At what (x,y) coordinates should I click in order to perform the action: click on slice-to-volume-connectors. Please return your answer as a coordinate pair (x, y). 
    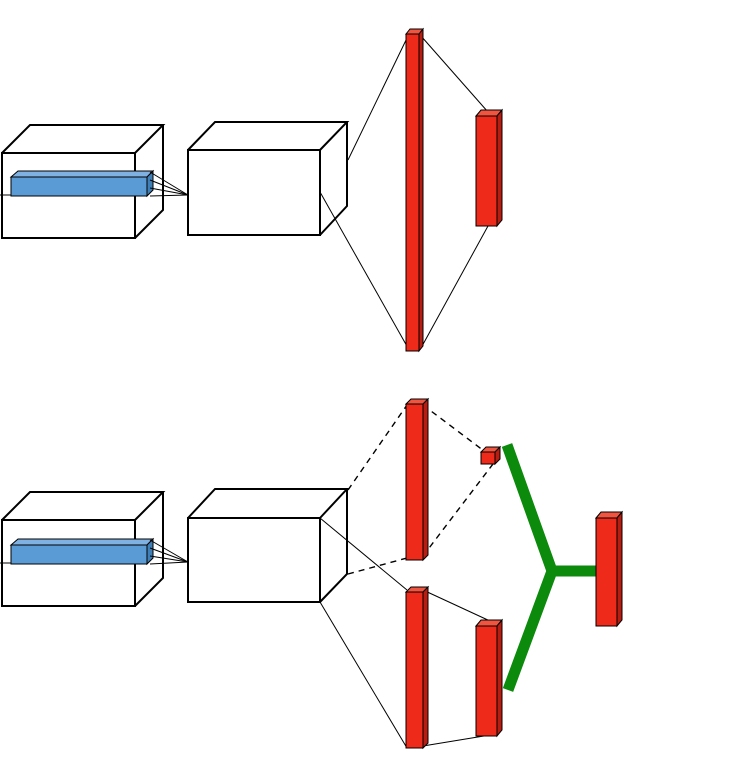
    Looking at the image, I should click on (94, 184).